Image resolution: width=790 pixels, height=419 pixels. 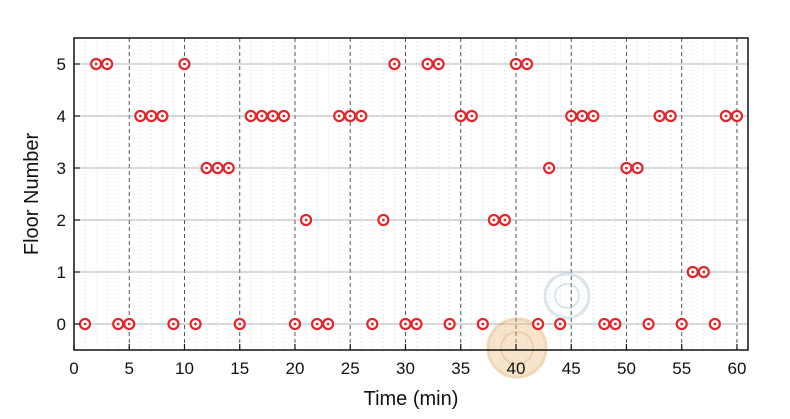 What do you see at coordinates (61, 168) in the screenshot?
I see `y-tick-label: 3` at bounding box center [61, 168].